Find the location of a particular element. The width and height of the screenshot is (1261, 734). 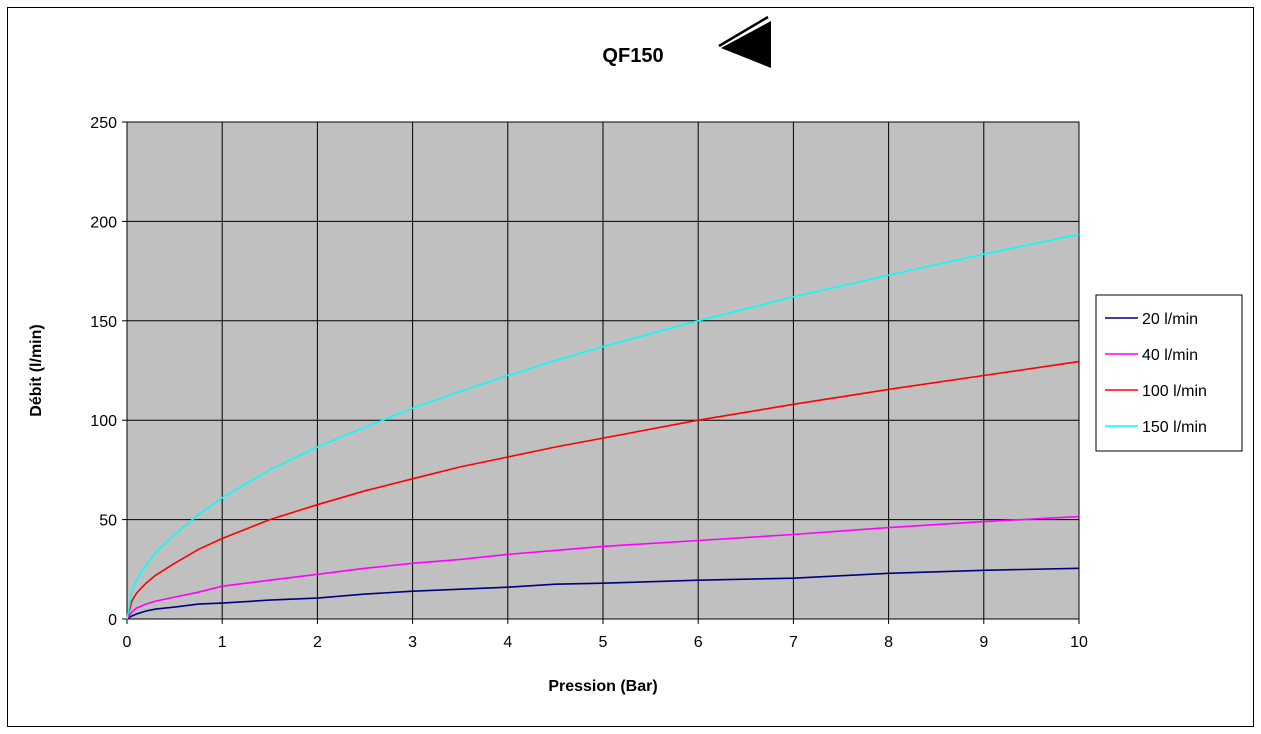

legend-box is located at coordinates (1169, 373).